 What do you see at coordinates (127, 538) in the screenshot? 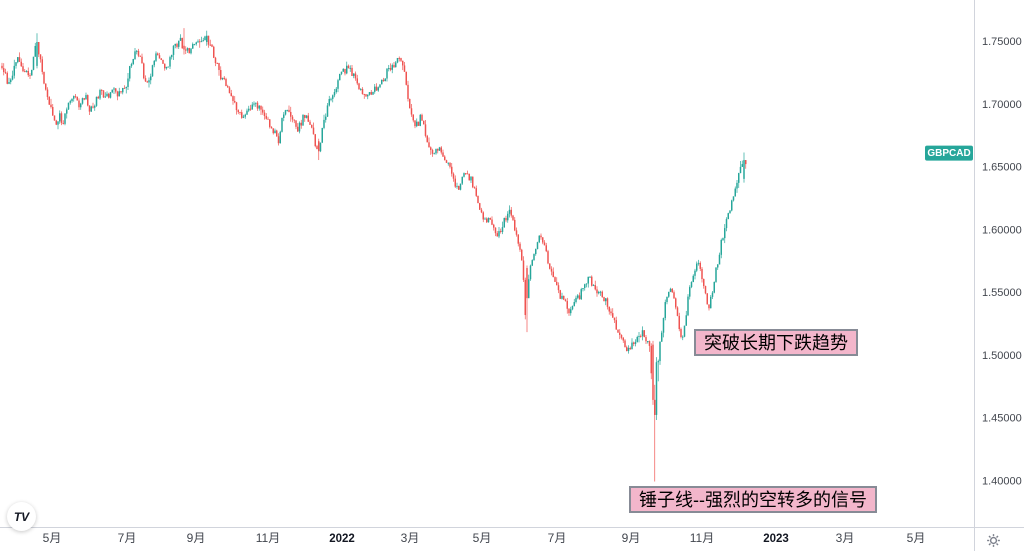
I see `time-tick-label: 7月` at bounding box center [127, 538].